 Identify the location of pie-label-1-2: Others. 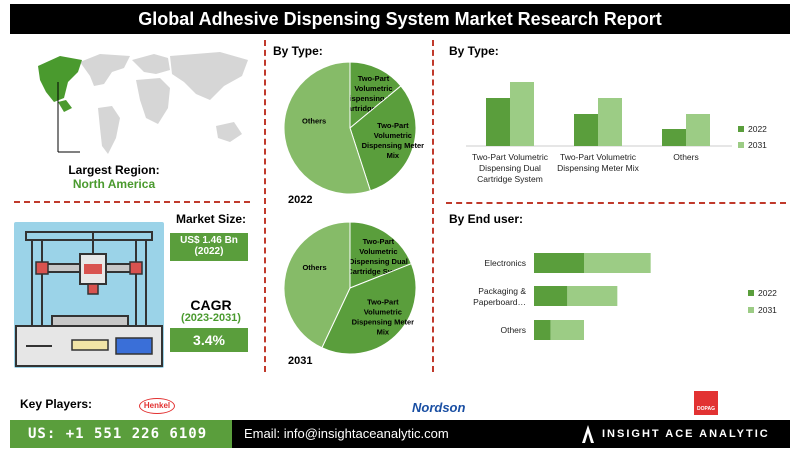
(314, 267).